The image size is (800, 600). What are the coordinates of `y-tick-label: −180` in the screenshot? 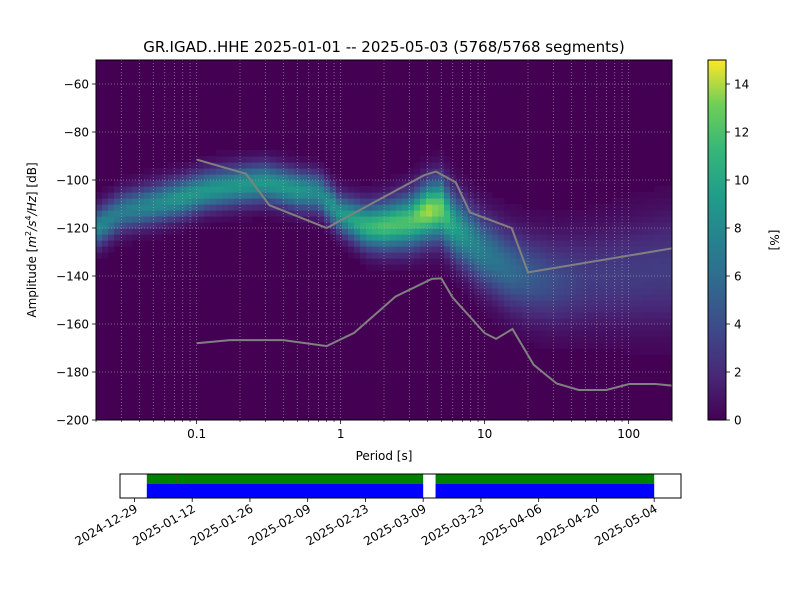 It's located at (72, 373).